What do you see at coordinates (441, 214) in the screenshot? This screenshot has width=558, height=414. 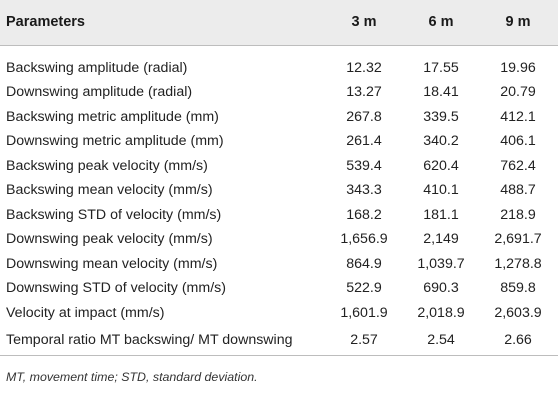 I see `value-cell: 181.1` at bounding box center [441, 214].